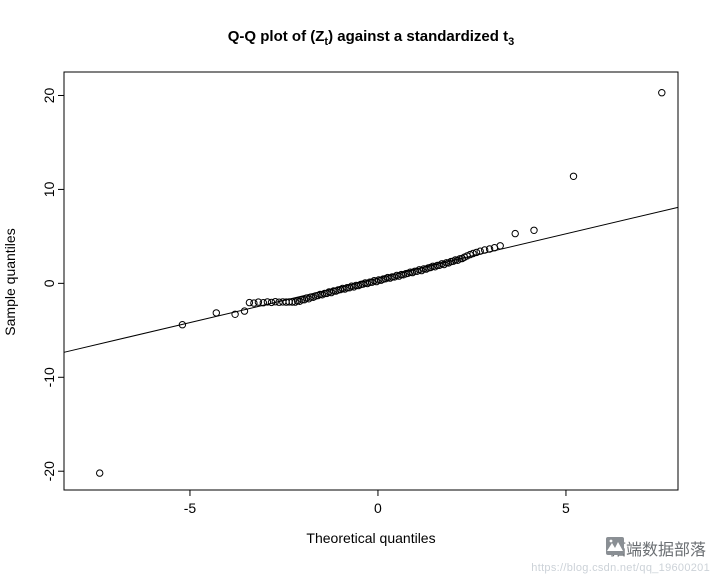  I want to click on y-axis-ticks: -20 -10 0 10 20, so click(52, 284).